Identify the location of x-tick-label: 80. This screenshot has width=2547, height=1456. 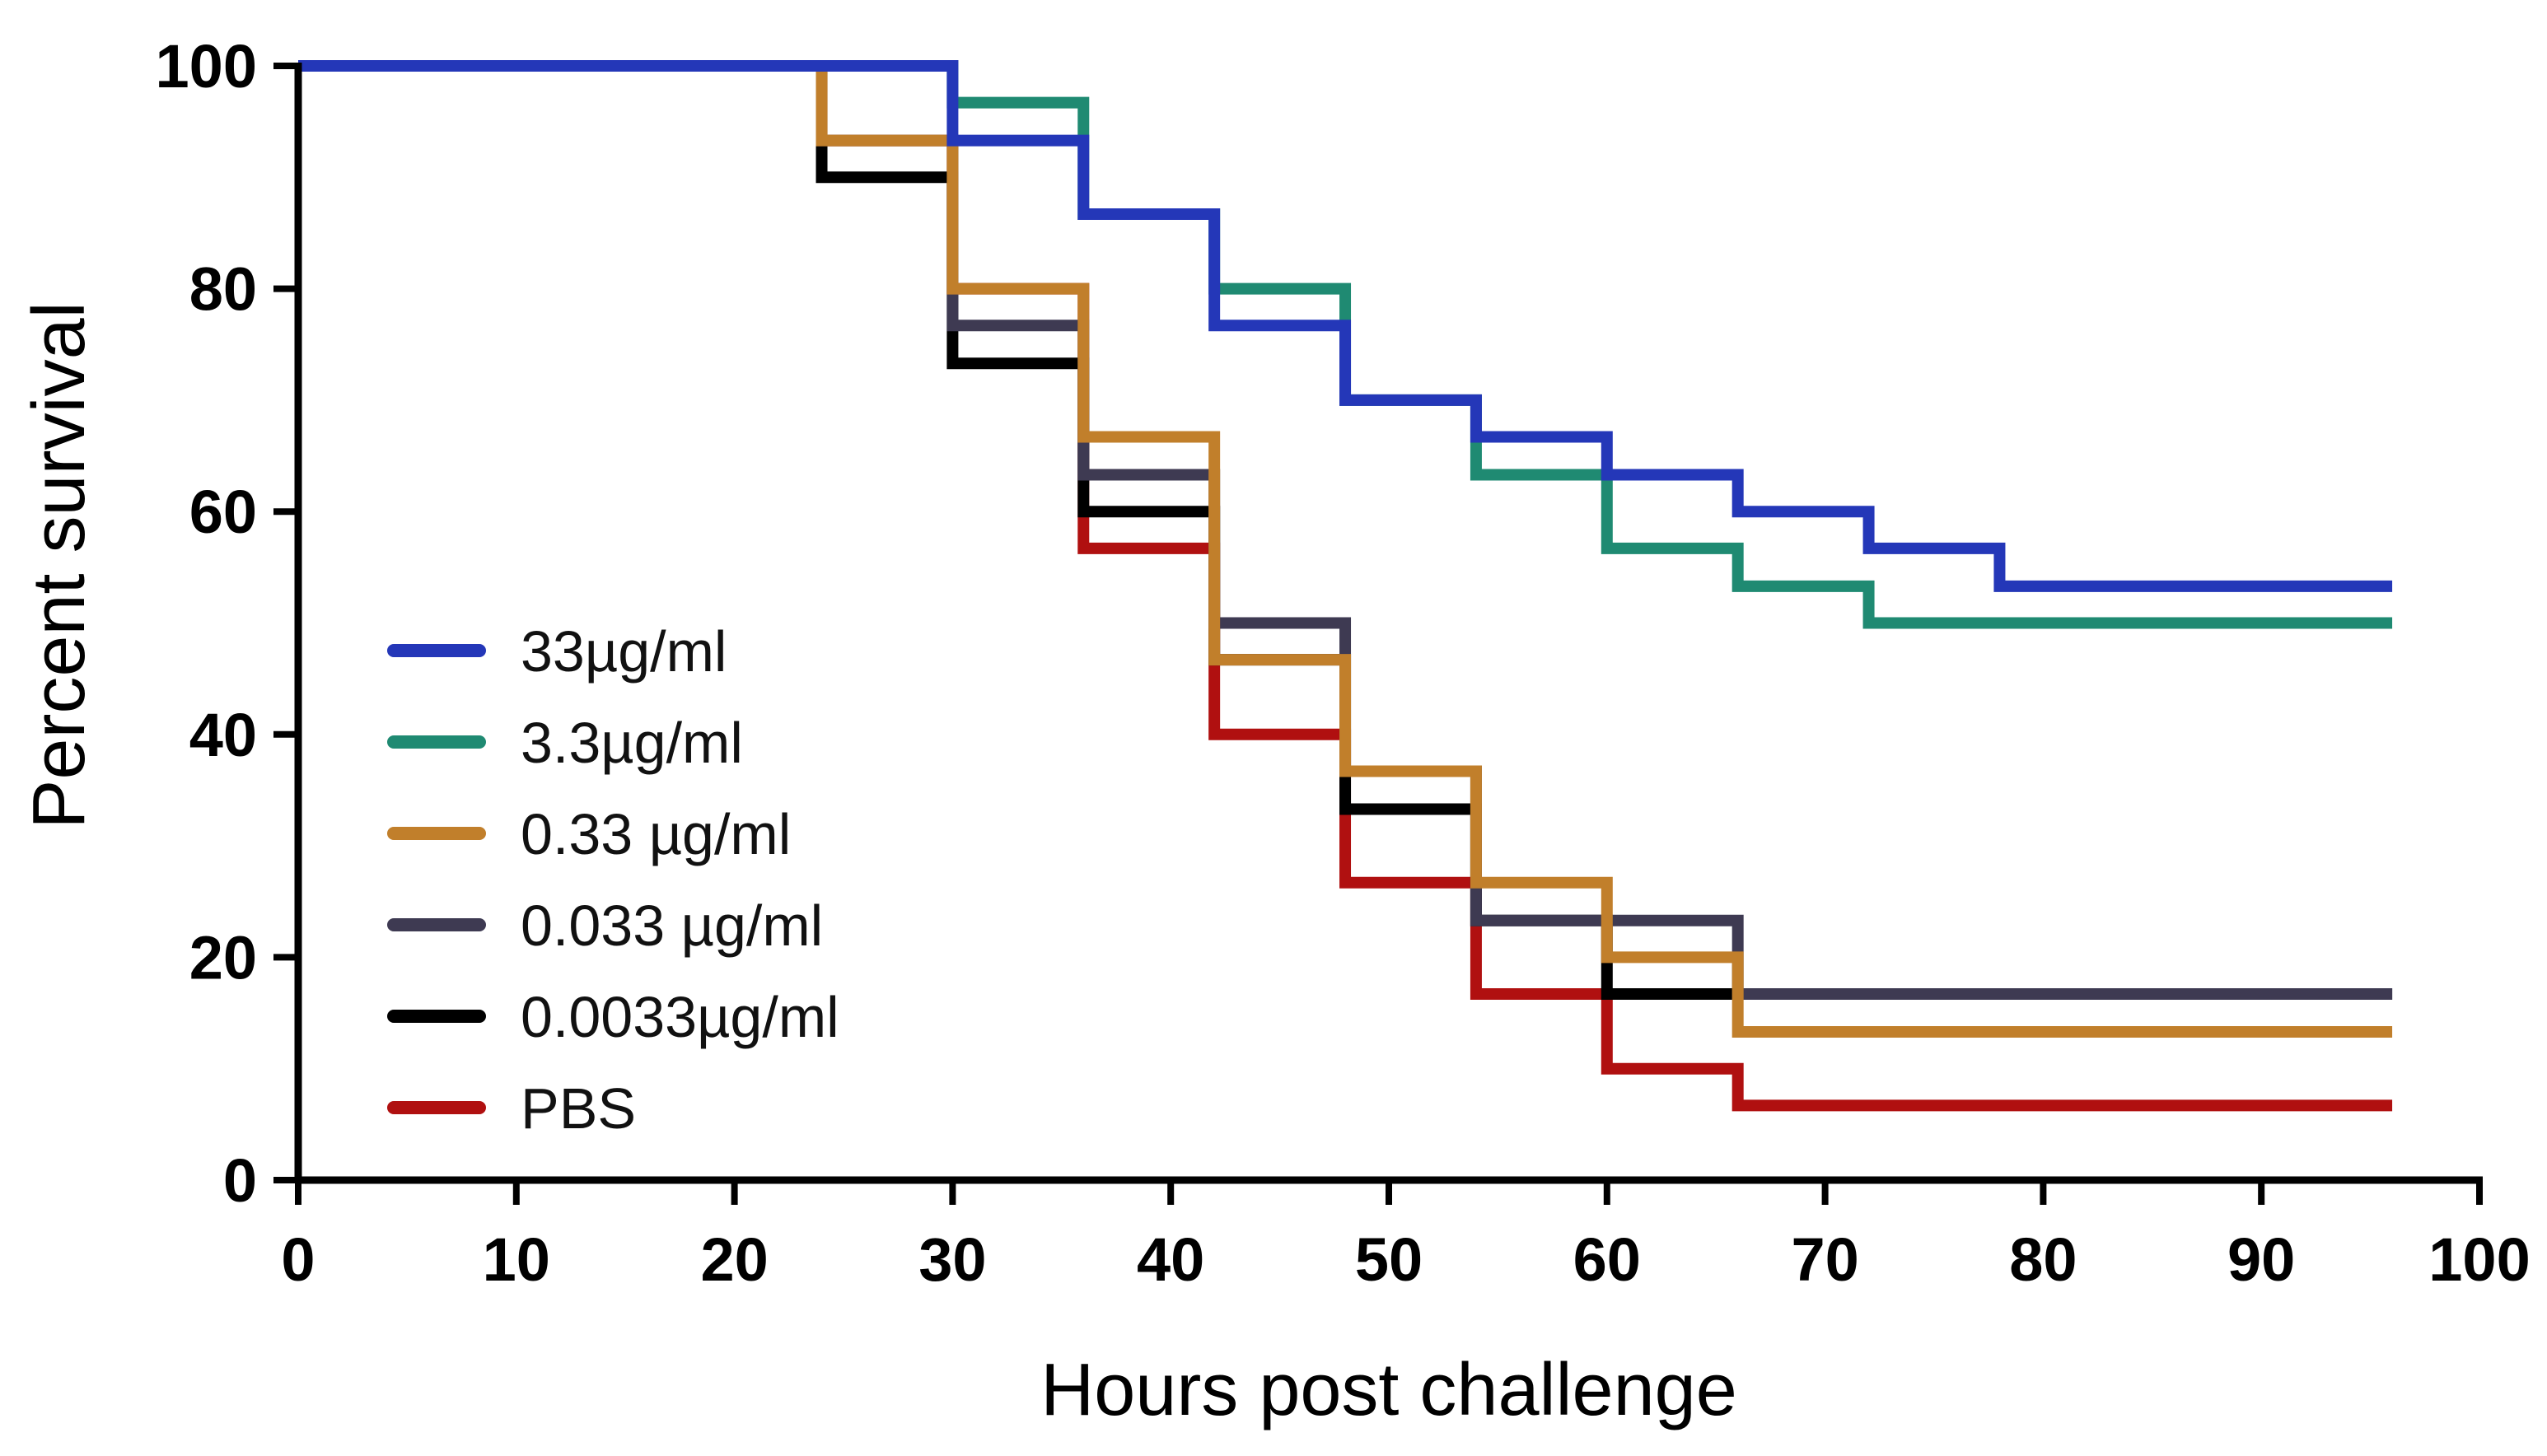
(2043, 1259).